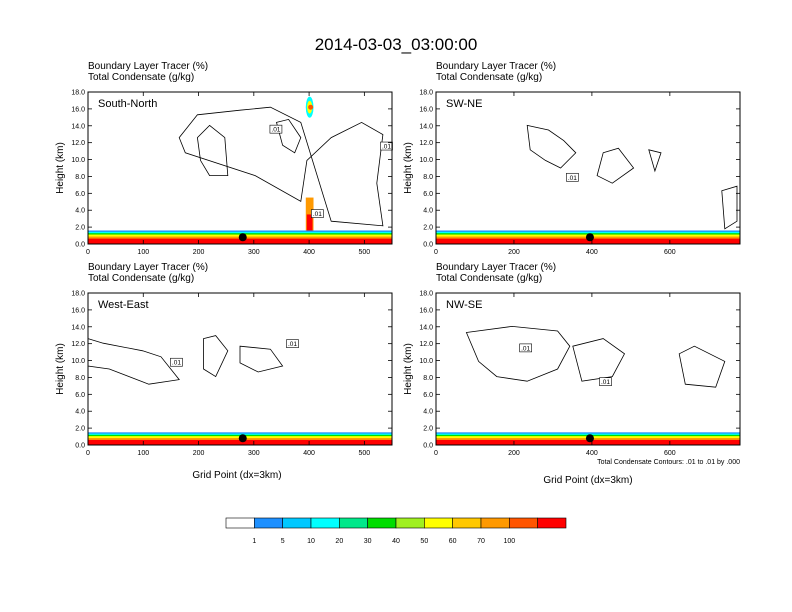  I want to click on x-tick-label: 300, so click(254, 252).